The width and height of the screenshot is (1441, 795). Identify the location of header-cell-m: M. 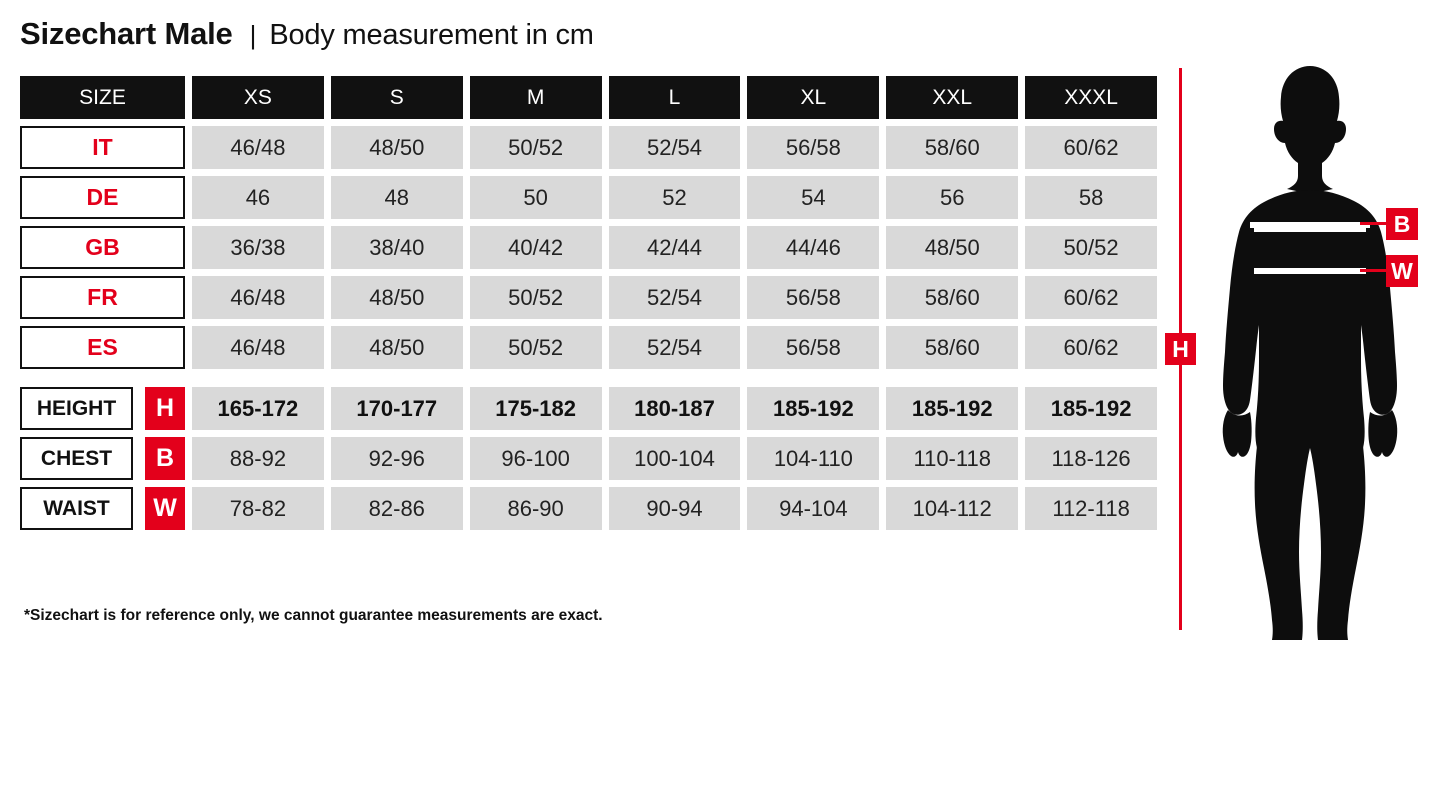
(535, 97).